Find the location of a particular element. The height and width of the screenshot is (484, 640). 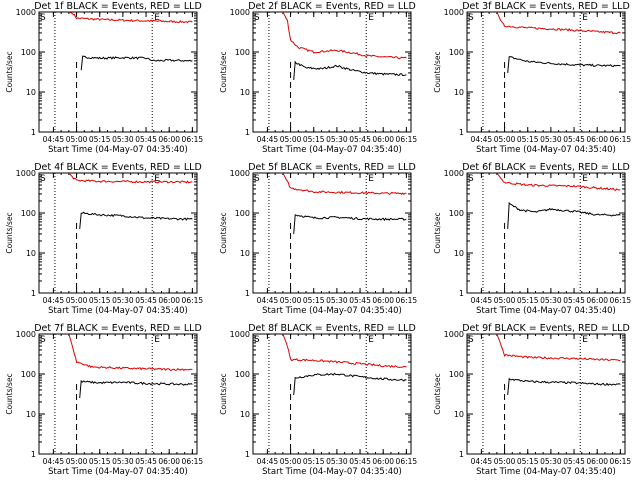

panel-title: Det 8f BLACK = Events, RED = LLD is located at coordinates (332, 328).